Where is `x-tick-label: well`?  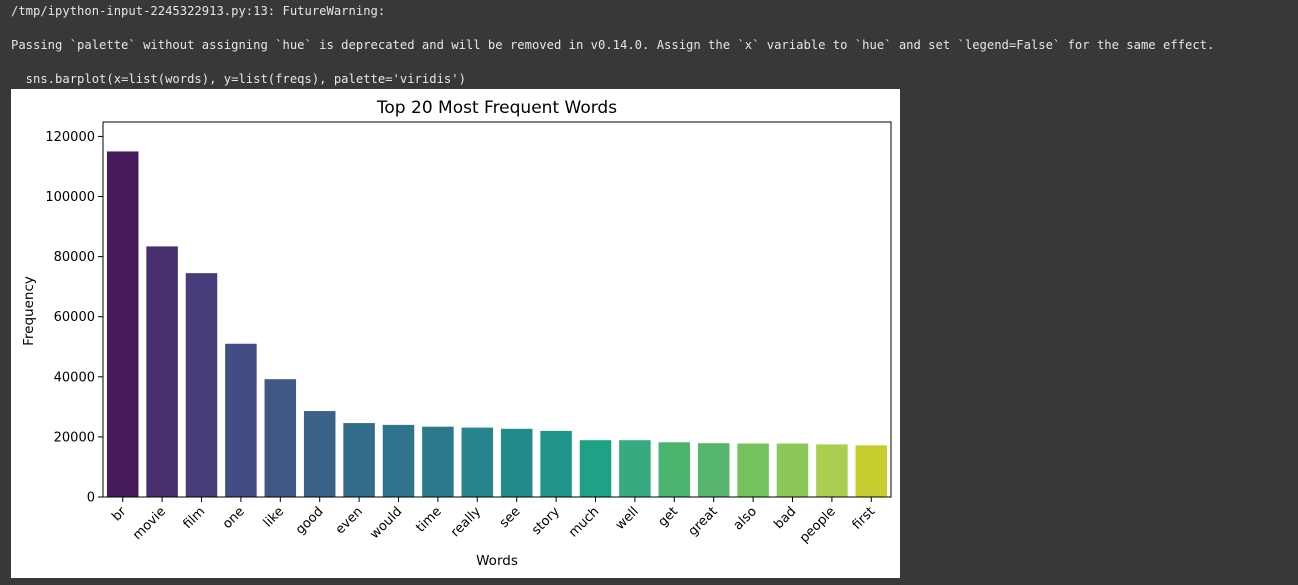
x-tick-label: well is located at coordinates (627, 518).